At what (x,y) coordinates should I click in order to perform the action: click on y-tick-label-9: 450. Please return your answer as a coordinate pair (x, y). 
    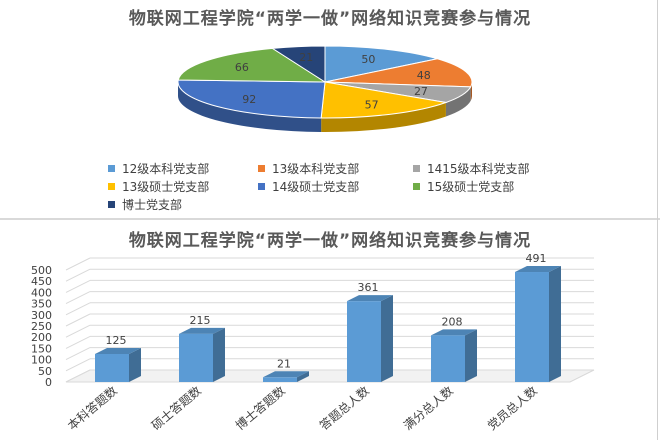
    Looking at the image, I should click on (41, 281).